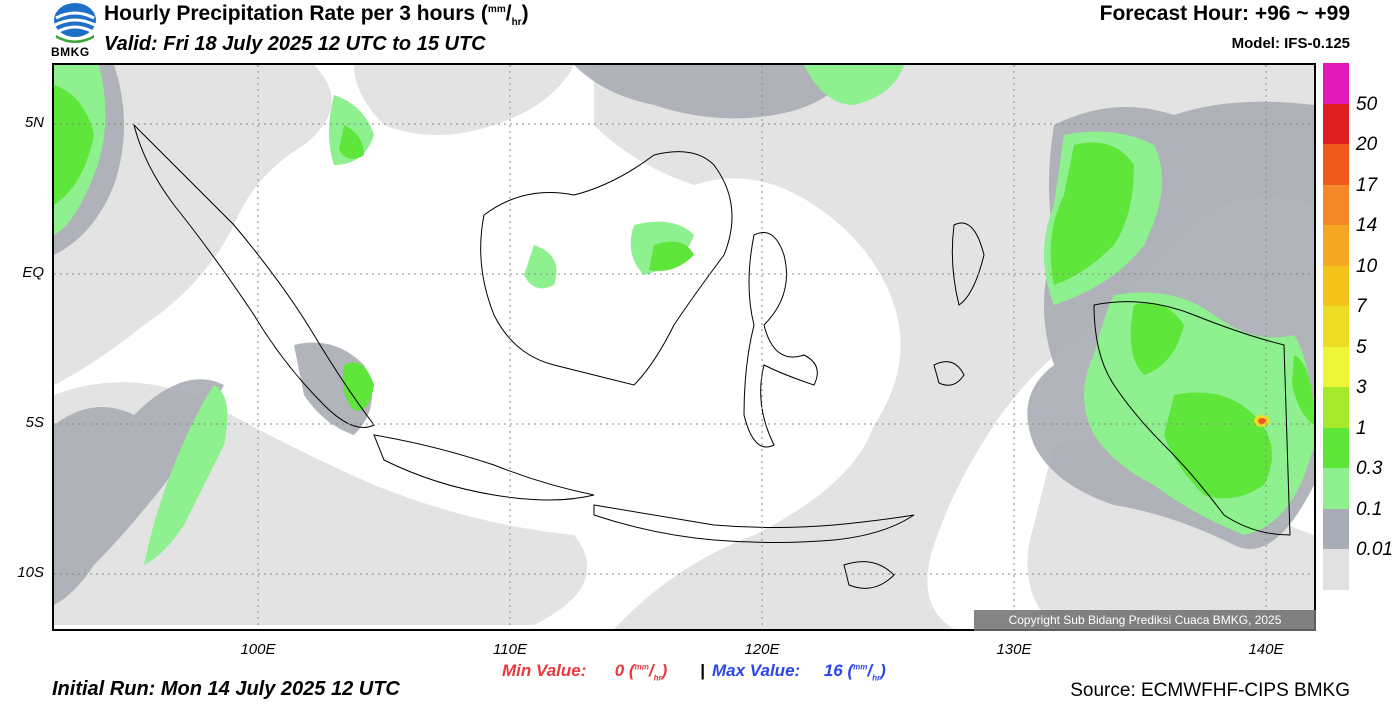 This screenshot has width=1400, height=709. What do you see at coordinates (1224, 13) in the screenshot?
I see `forecast-hour: Forecast Hour: +96 ~ +99` at bounding box center [1224, 13].